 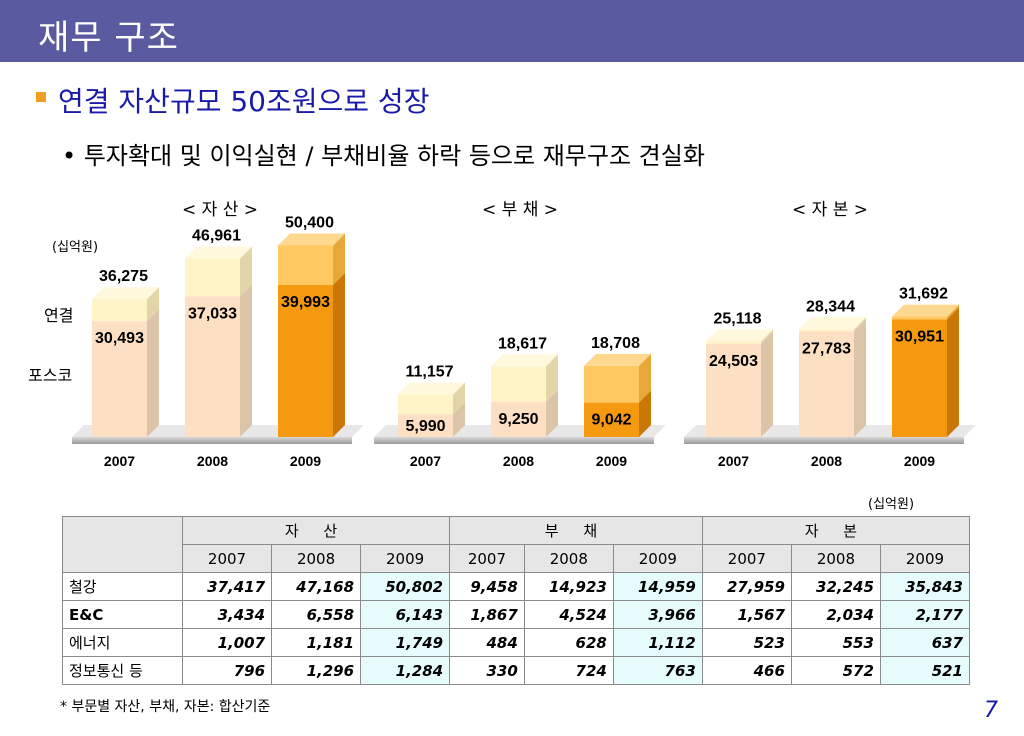 I want to click on table-year-header: 2008, so click(x=316, y=558).